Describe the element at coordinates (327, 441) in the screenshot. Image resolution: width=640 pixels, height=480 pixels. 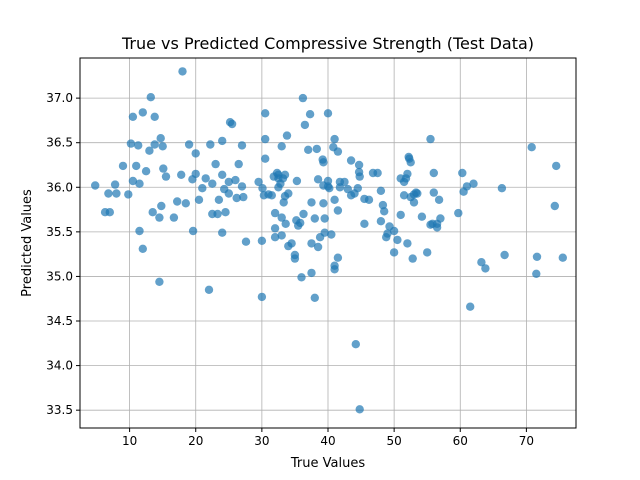
I see `x-tick-label: 40` at that location.